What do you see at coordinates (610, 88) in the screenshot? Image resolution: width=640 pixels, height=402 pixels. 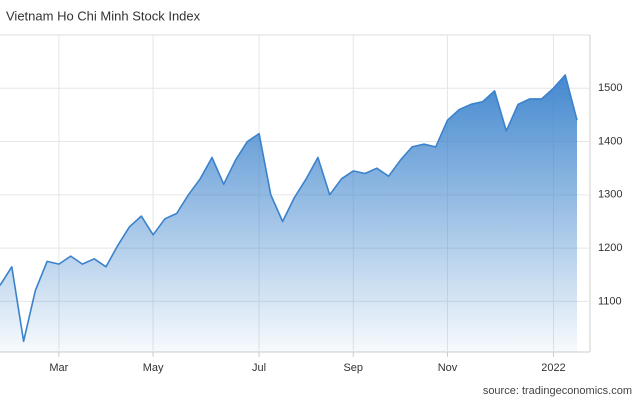 I see `y-tick-label: 1500` at bounding box center [610, 88].